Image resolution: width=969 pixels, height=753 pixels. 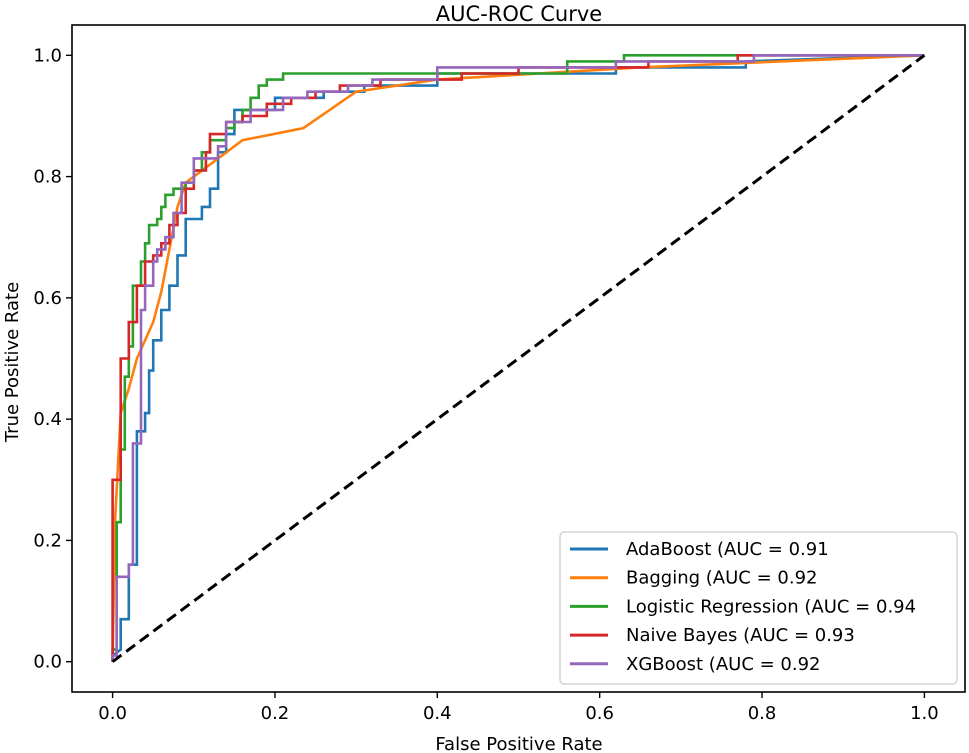 I want to click on y-tick-label: 0.6, so click(x=47, y=298).